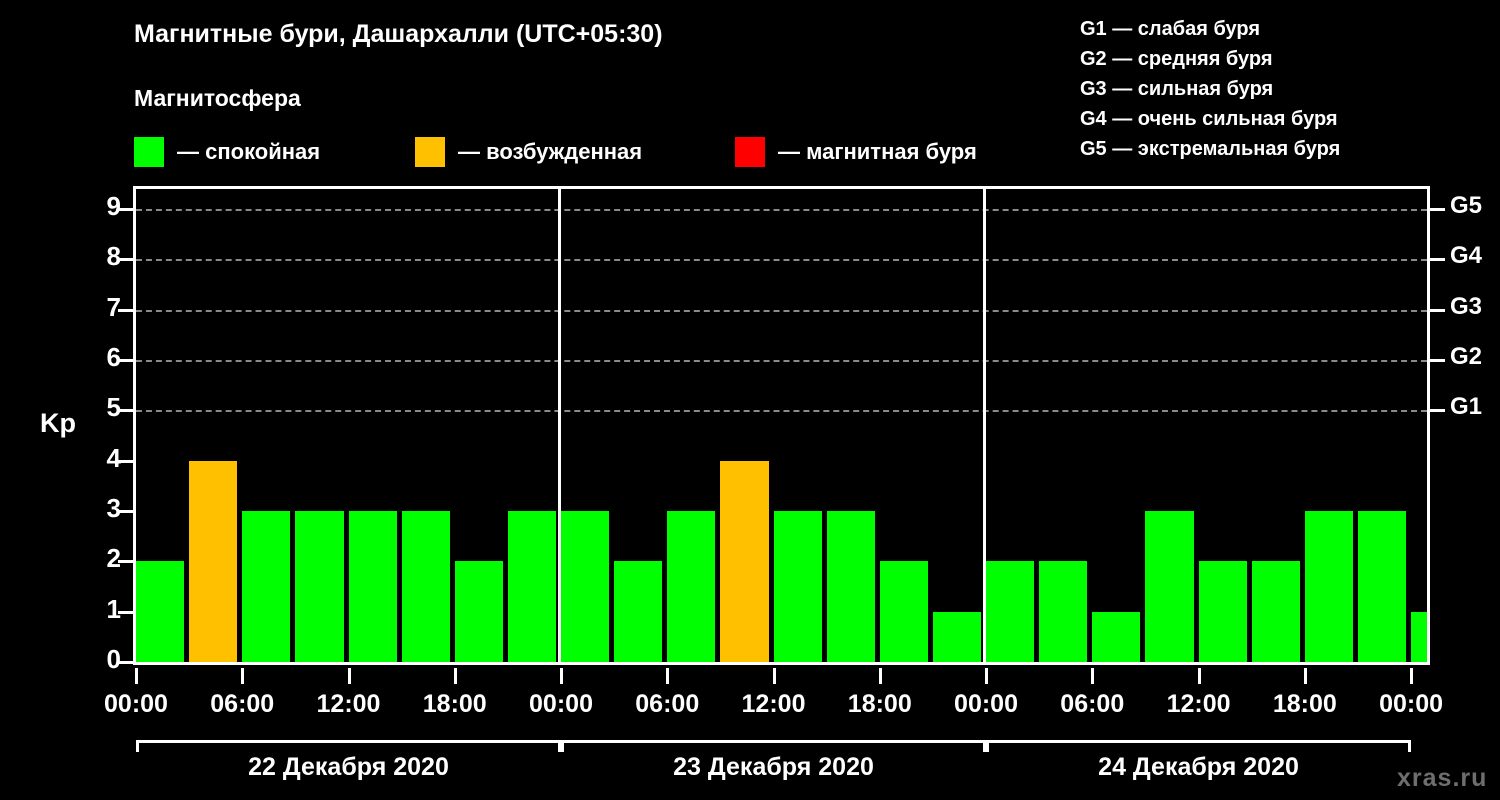  Describe the element at coordinates (550, 151) in the screenshot. I see `state-legend-label: — возбужденная` at that location.